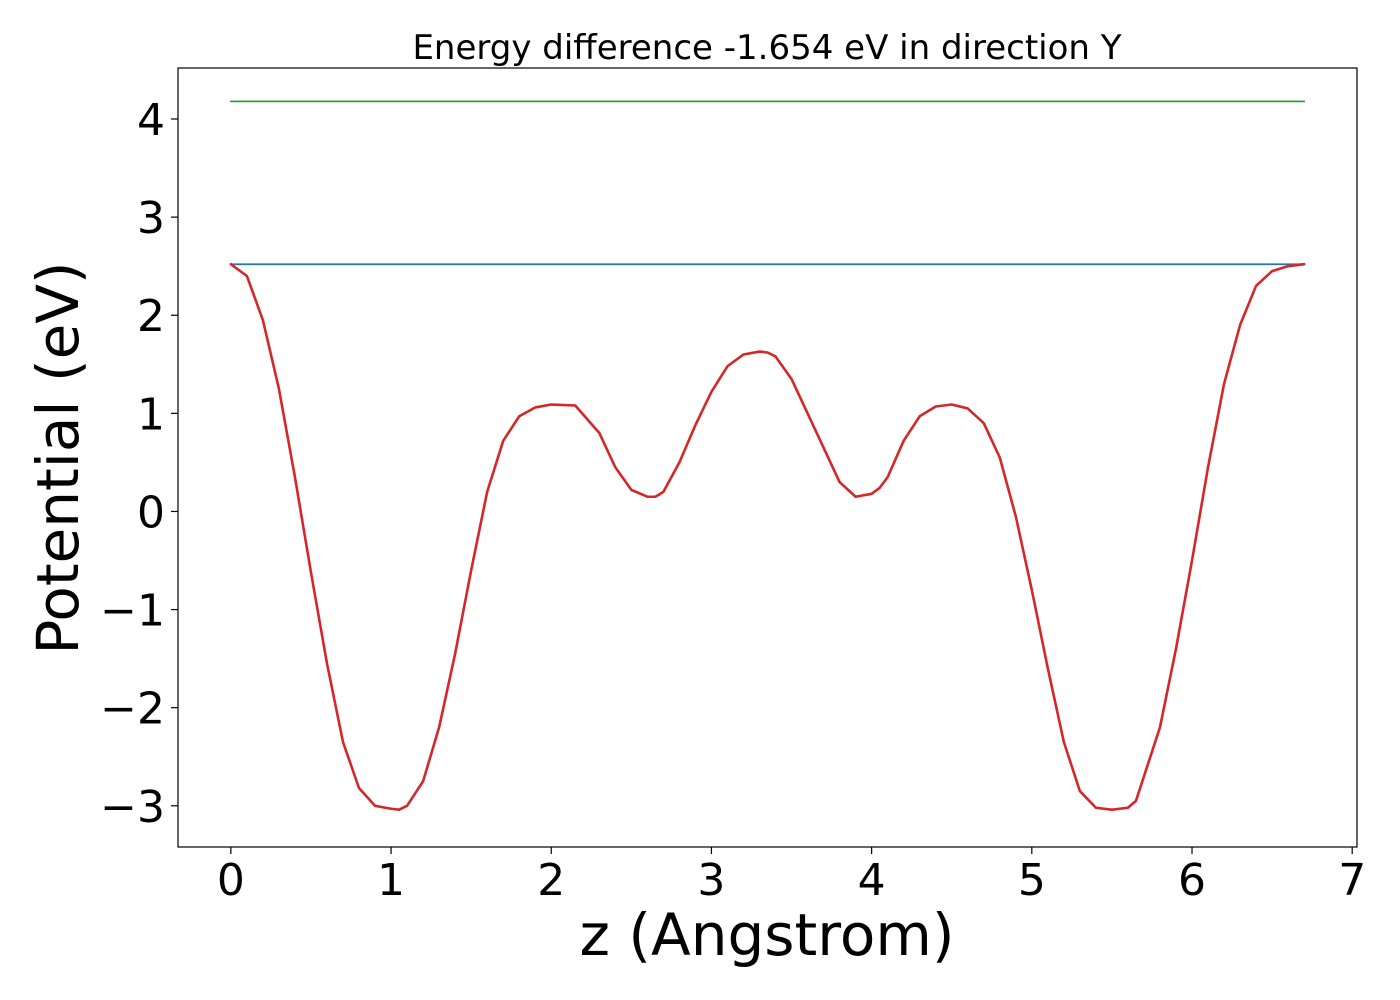 This screenshot has width=1400, height=1000. What do you see at coordinates (872, 880) in the screenshot?
I see `x-tick-label: 4` at bounding box center [872, 880].